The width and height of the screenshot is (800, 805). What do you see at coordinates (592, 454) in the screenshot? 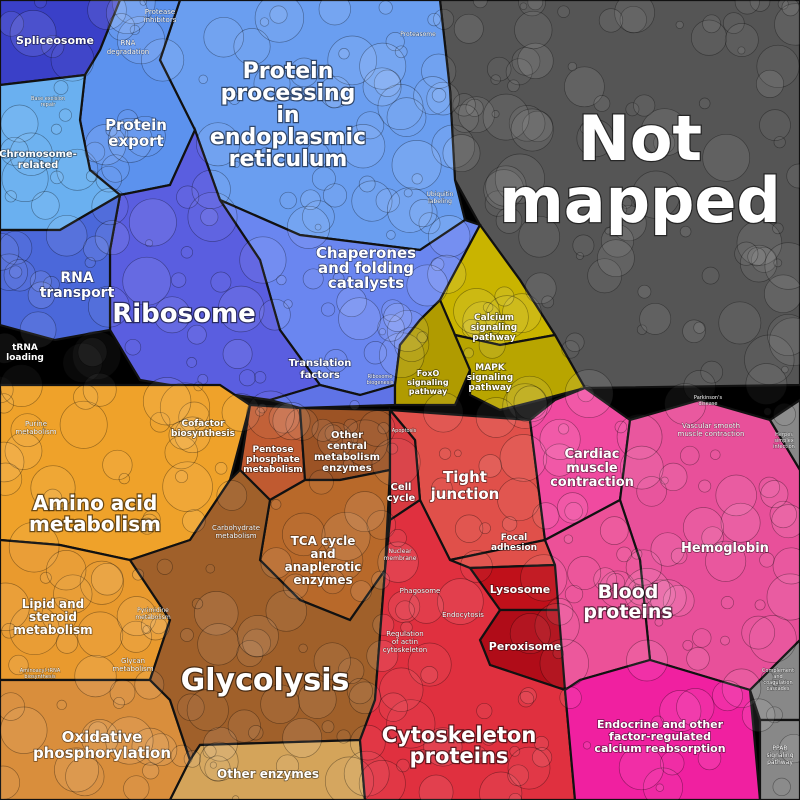
I see `label-line: Cardiac` at bounding box center [592, 454].